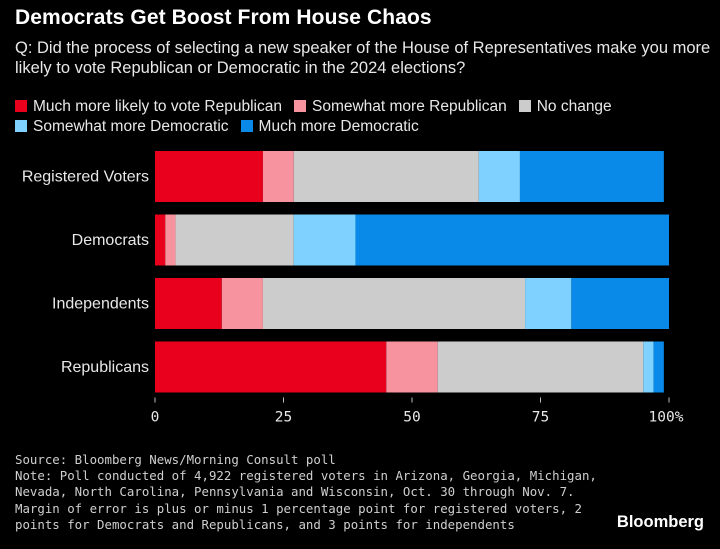 The height and width of the screenshot is (549, 720). Describe the element at coordinates (411, 418) in the screenshot. I see `x-tick-label: 50` at that location.